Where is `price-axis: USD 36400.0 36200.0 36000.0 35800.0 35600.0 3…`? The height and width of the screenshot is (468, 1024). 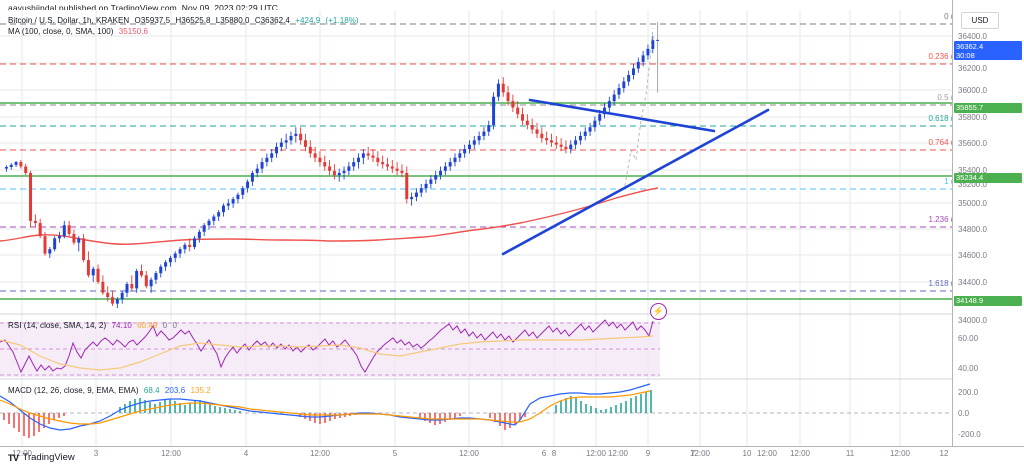
price-axis: USD 36400.0 36200.0 36000.0 35800.0 35600.0 3… is located at coordinates (988, 223).